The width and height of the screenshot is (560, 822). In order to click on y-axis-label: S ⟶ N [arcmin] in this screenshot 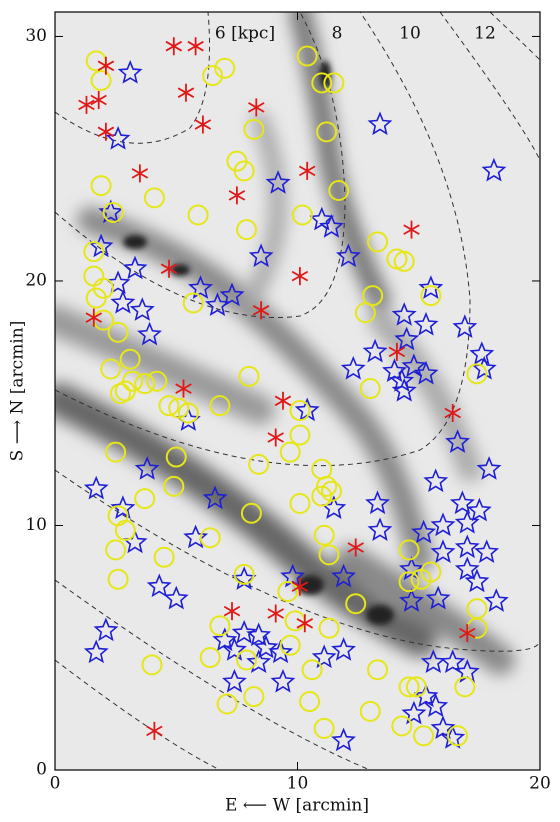, I will do `click(18, 391)`.